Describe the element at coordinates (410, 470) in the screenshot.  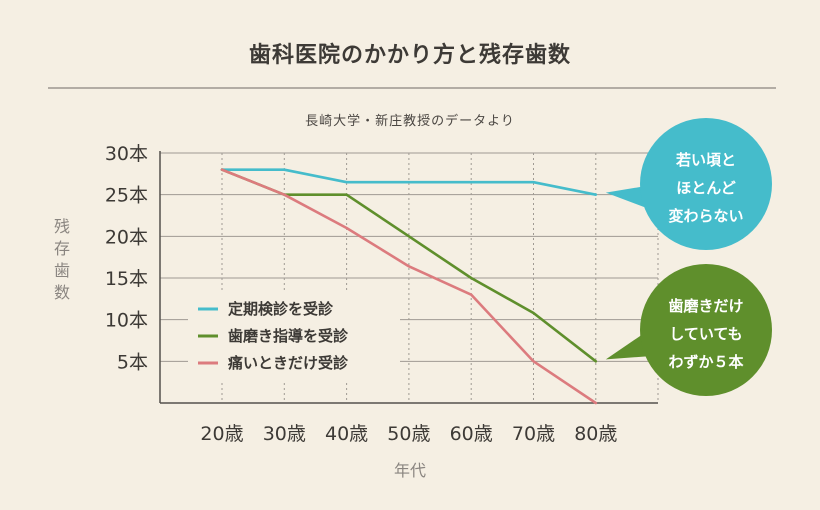
I see `x-axis-label: 年代` at that location.